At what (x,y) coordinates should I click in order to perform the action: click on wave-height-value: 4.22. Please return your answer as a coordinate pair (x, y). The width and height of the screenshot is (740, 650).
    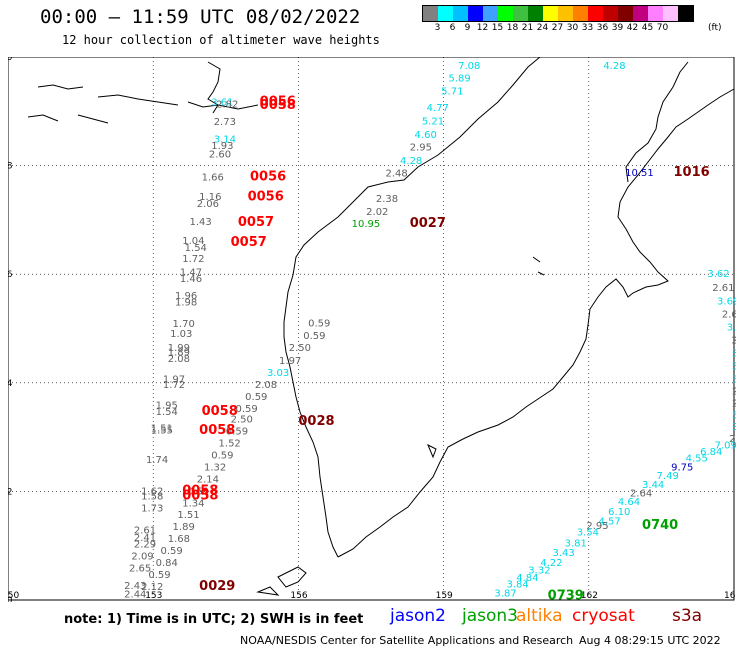
    Looking at the image, I should click on (551, 563).